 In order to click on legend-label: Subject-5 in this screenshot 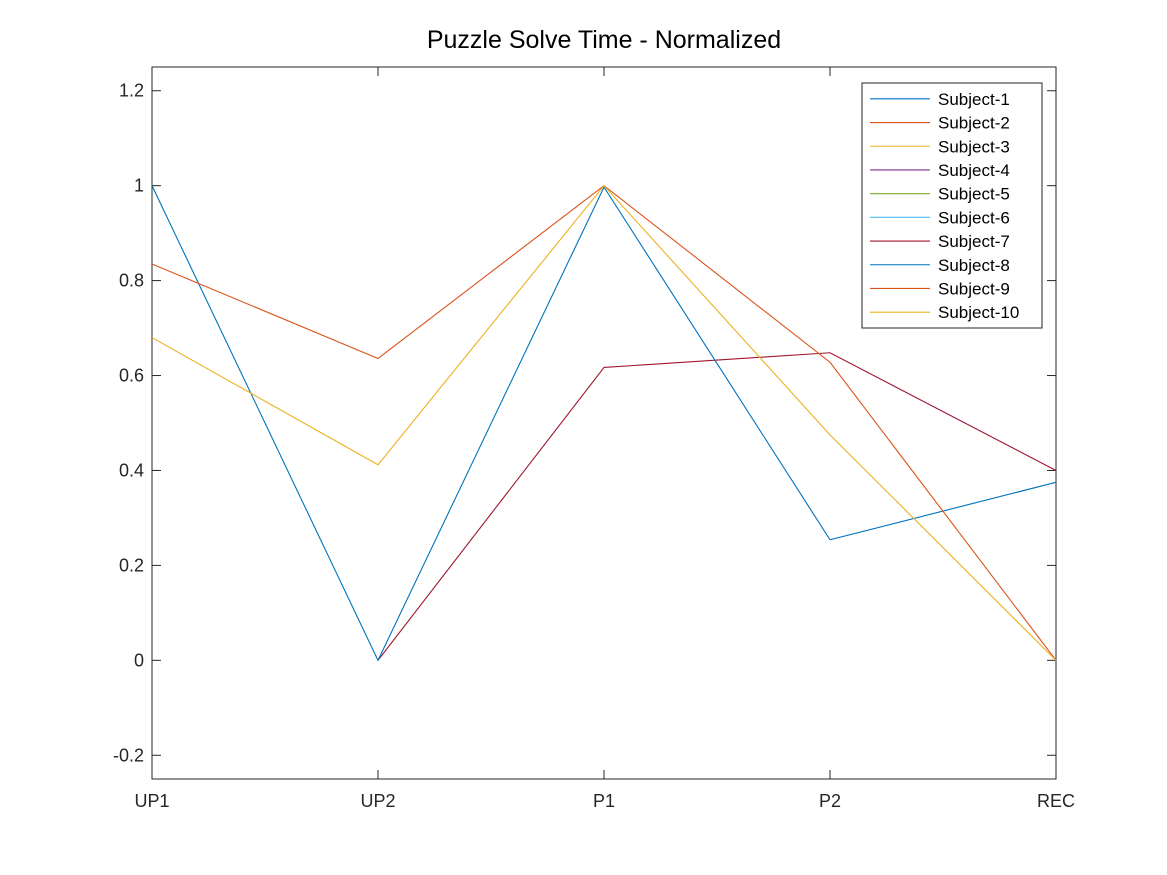, I will do `click(974, 194)`.